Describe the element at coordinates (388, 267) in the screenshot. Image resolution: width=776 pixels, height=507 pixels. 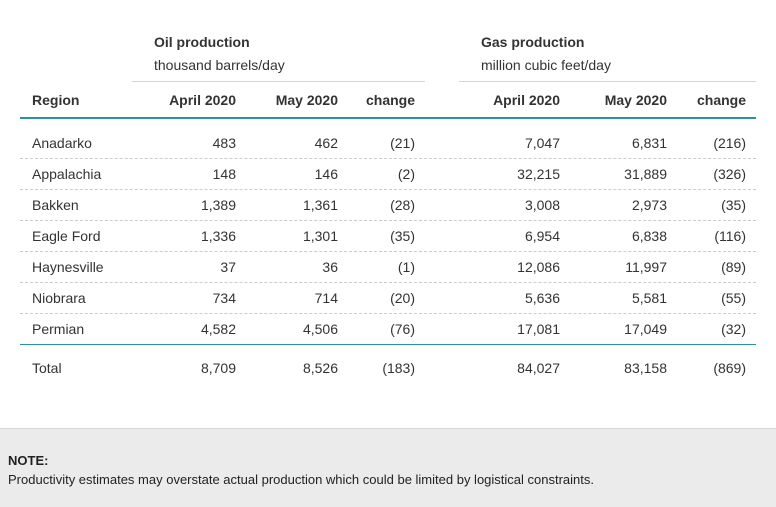
I see `table-row: Haynesville 37 36 (1) 12,086 11,997 (89)` at that location.